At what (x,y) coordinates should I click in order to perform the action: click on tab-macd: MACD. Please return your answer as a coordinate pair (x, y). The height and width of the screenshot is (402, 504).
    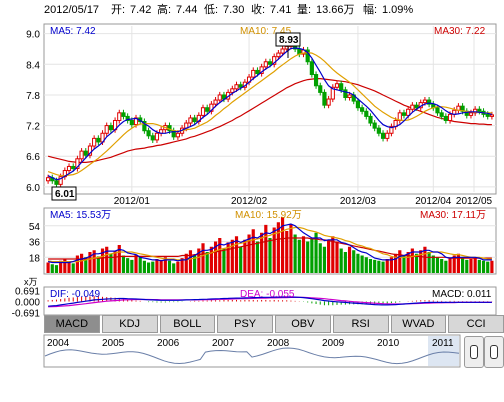
    Looking at the image, I should click on (72, 324).